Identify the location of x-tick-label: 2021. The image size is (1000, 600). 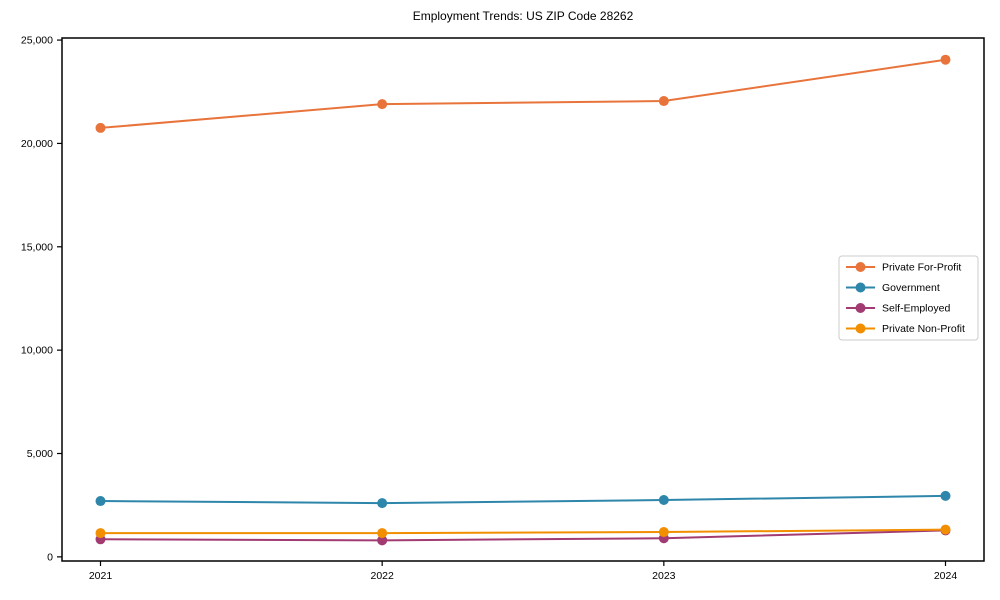
(101, 576).